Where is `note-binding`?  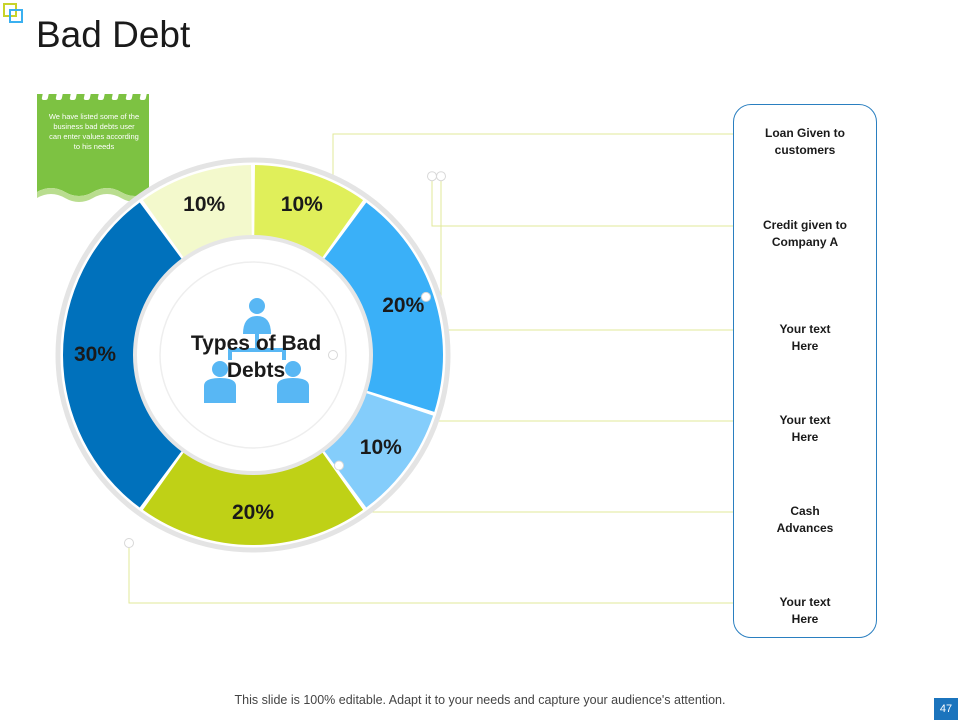
note-binding is located at coordinates (94, 94).